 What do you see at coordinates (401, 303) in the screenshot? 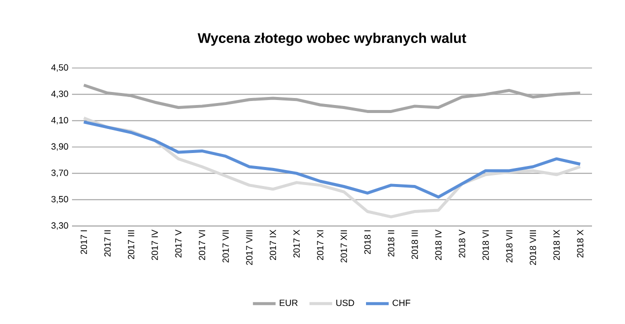
I see `legend-label: CHF` at bounding box center [401, 303].